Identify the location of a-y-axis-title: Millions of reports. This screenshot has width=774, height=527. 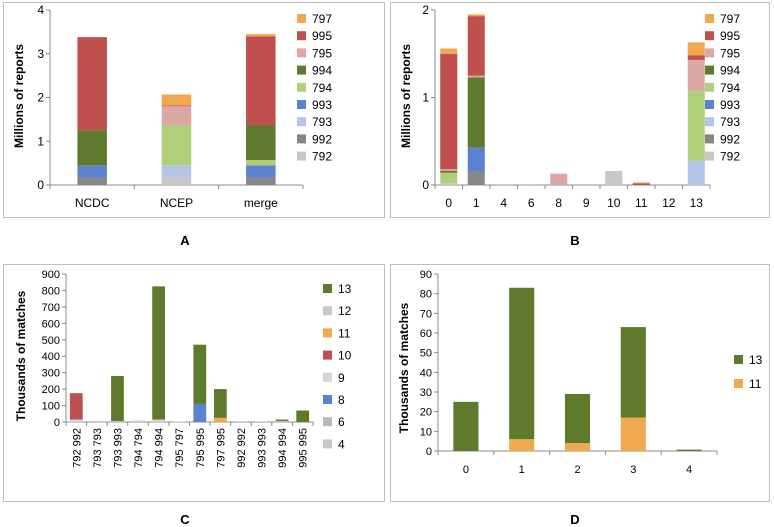
(19, 96).